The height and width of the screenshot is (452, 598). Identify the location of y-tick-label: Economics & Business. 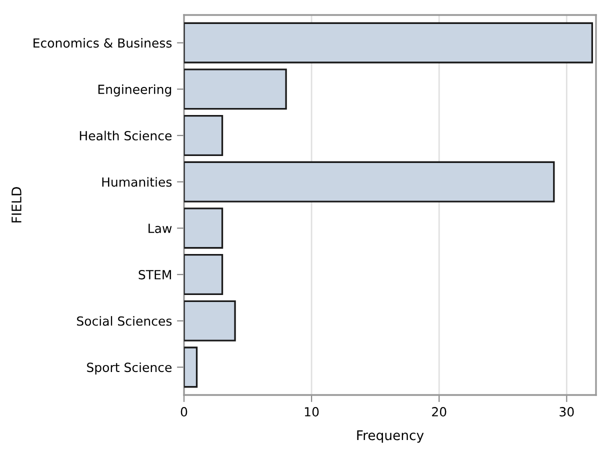
(103, 43).